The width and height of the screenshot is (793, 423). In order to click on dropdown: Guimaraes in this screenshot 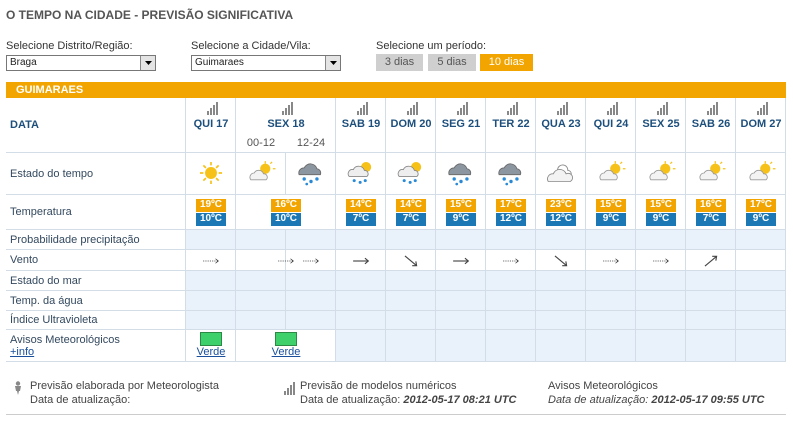, I will do `click(266, 63)`.